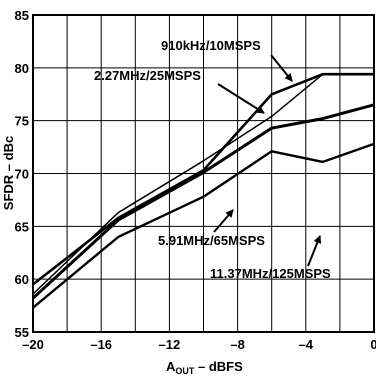 The height and width of the screenshot is (377, 376). Describe the element at coordinates (211, 45) in the screenshot. I see `label-910khz-10msps: 910kHz/10MSPS` at that location.